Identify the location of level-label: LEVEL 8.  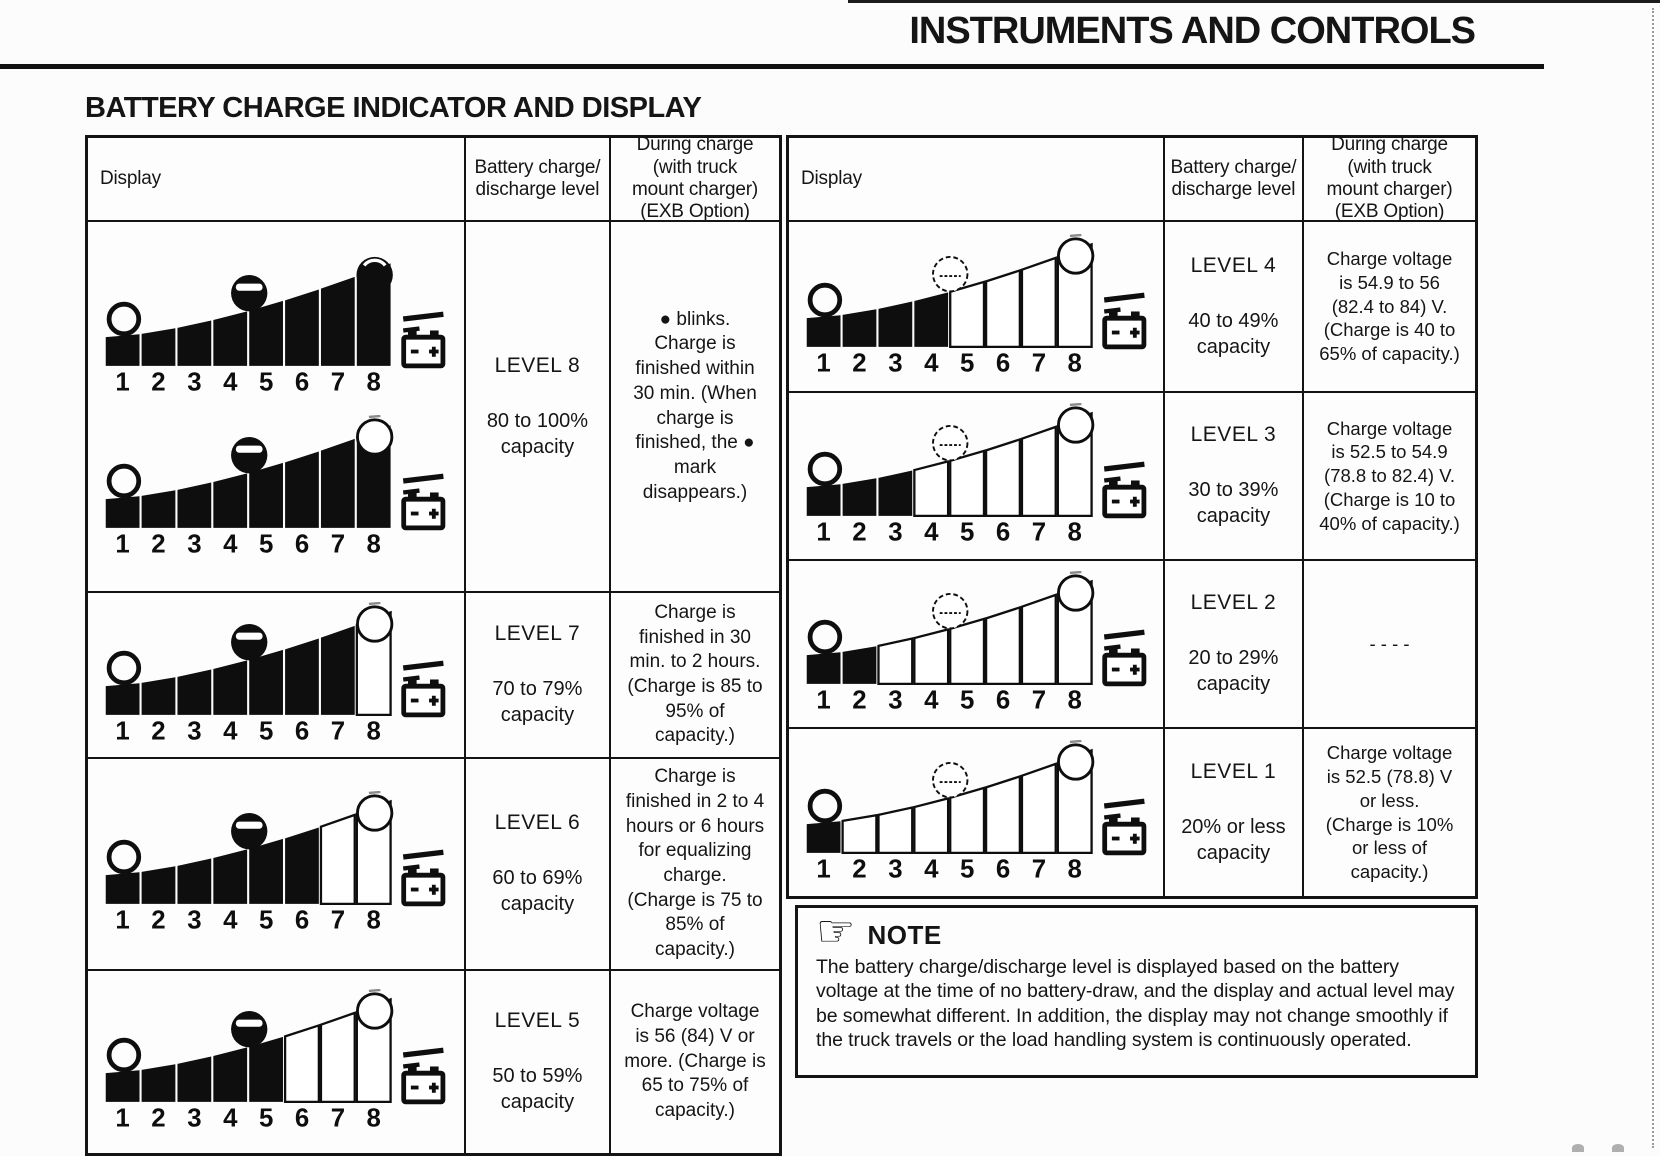
(538, 366).